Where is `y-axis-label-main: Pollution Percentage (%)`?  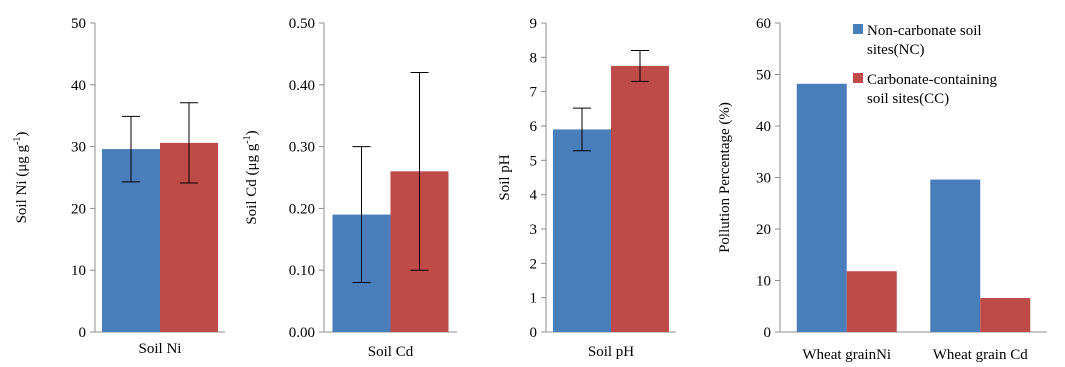
y-axis-label-main: Pollution Percentage (%) is located at coordinates (725, 177).